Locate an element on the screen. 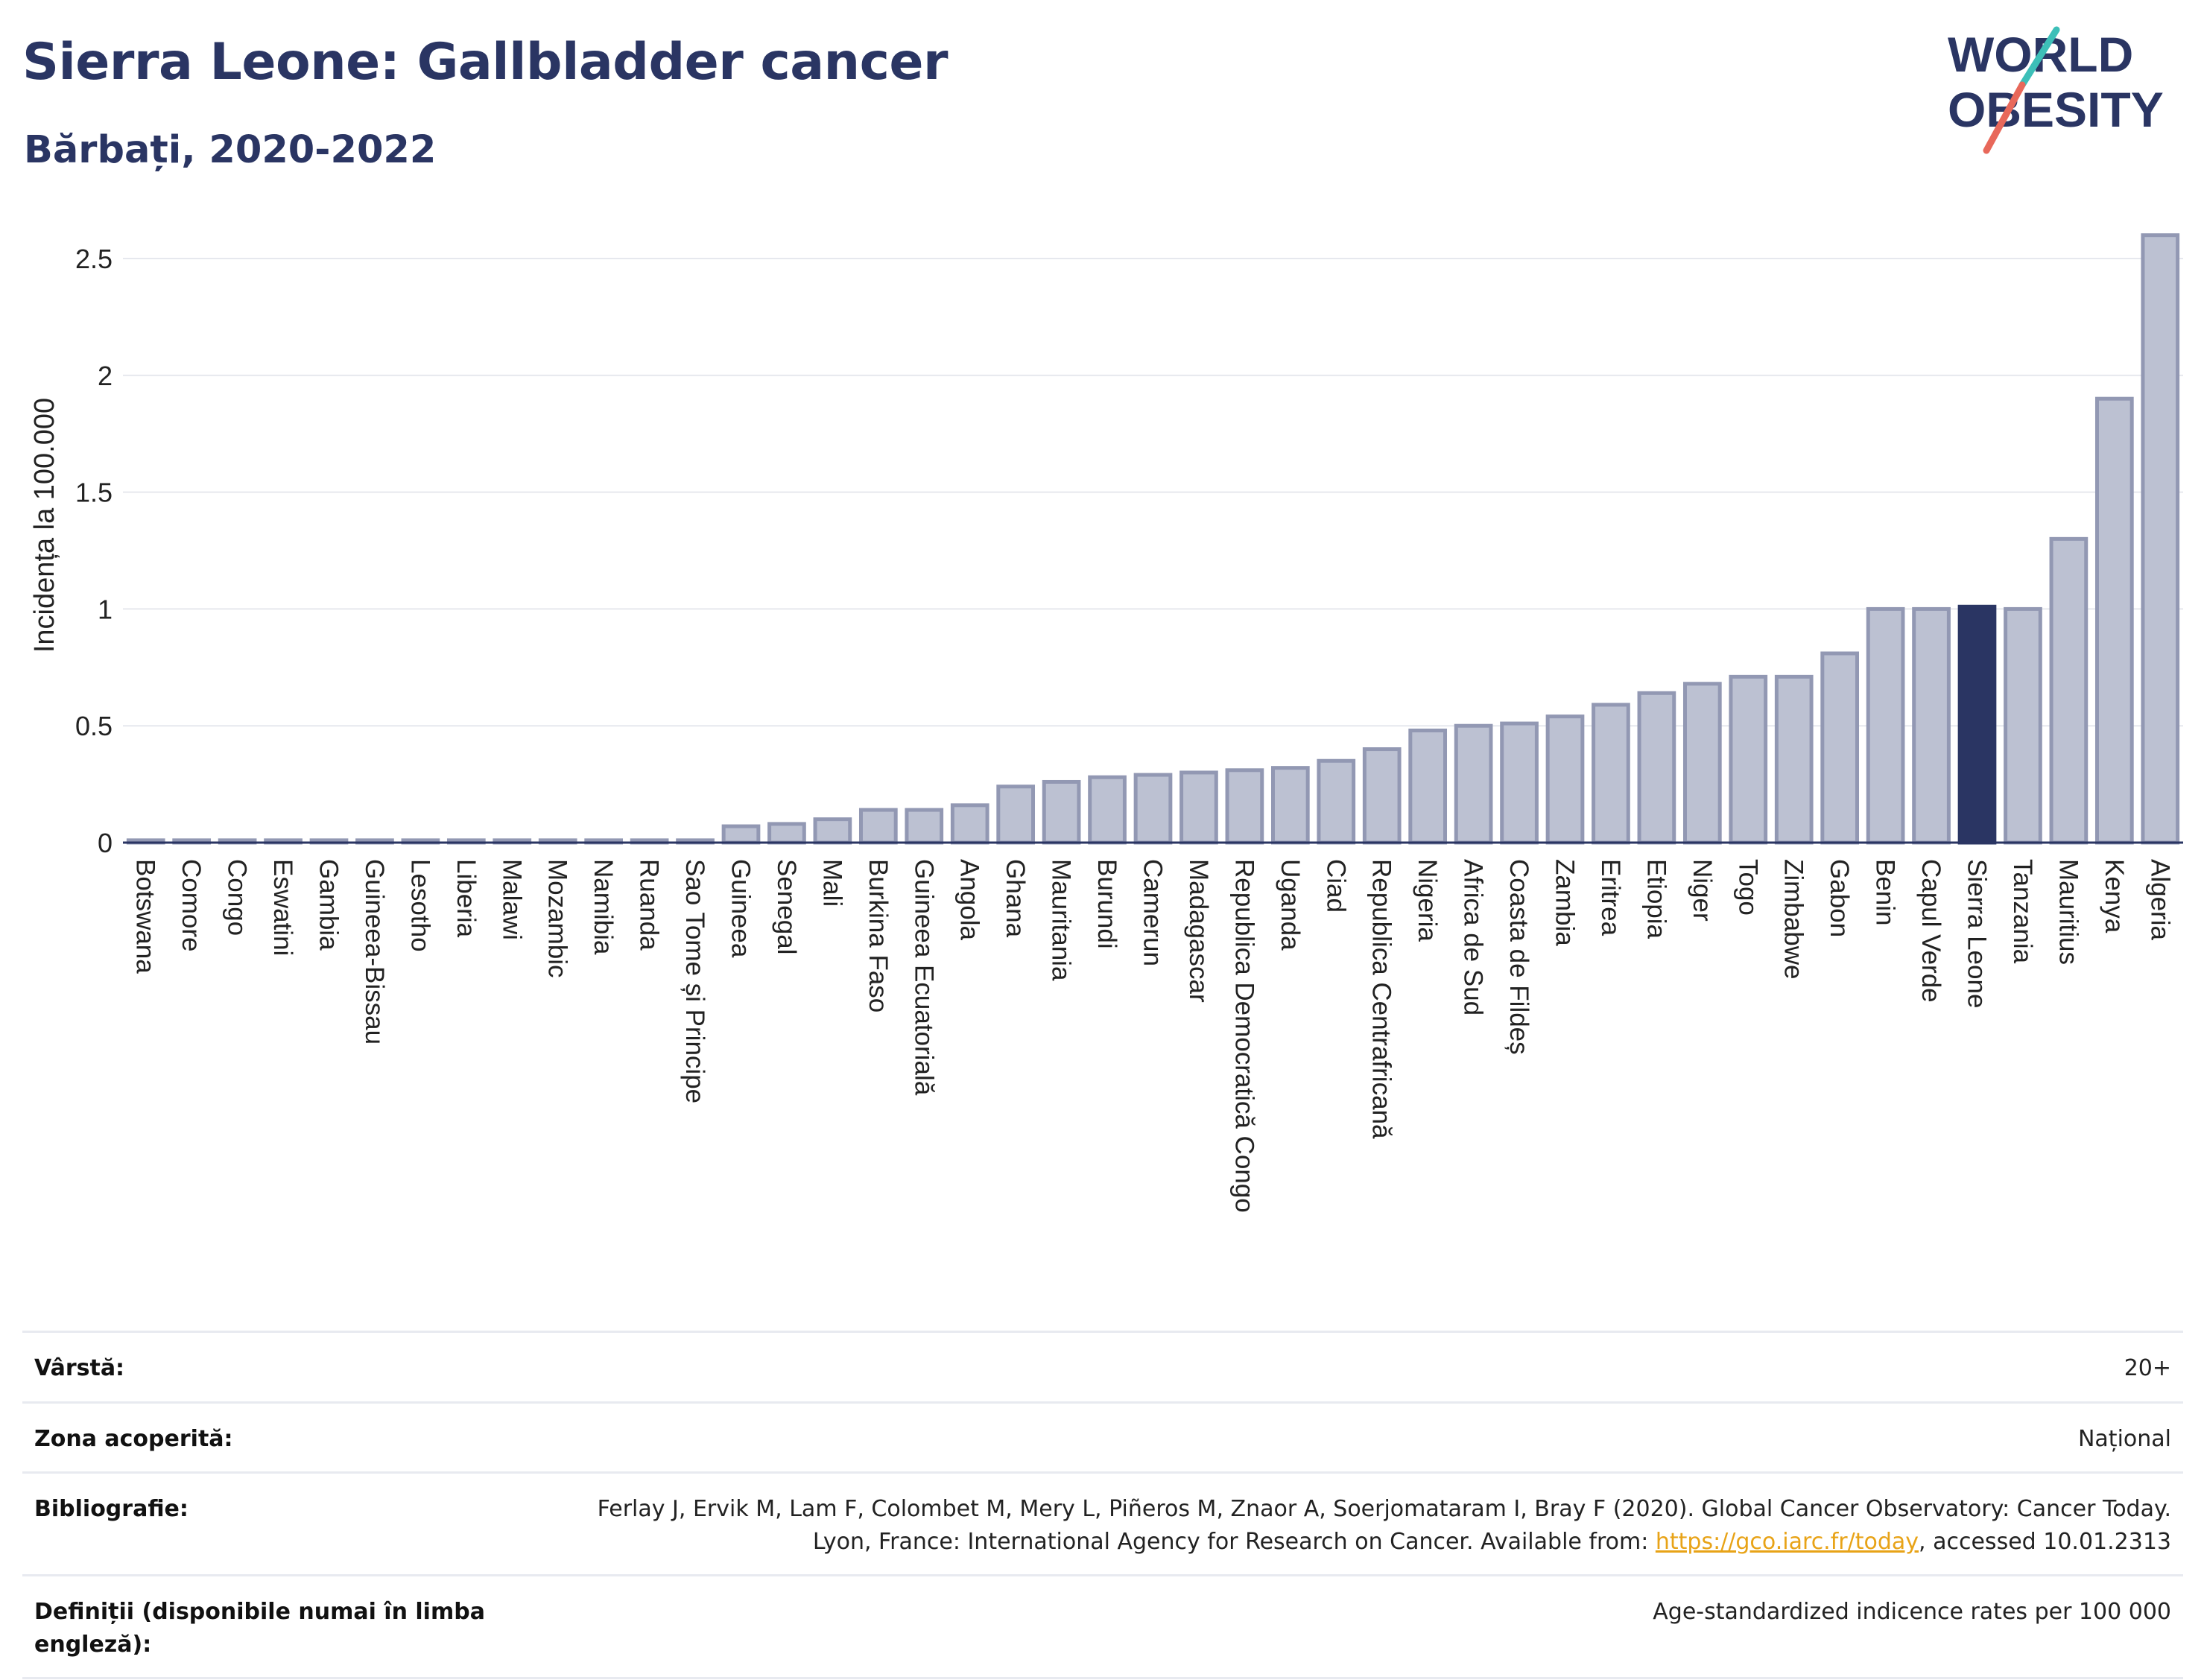  x-tick-label: Kenya is located at coordinates (2114, 896).